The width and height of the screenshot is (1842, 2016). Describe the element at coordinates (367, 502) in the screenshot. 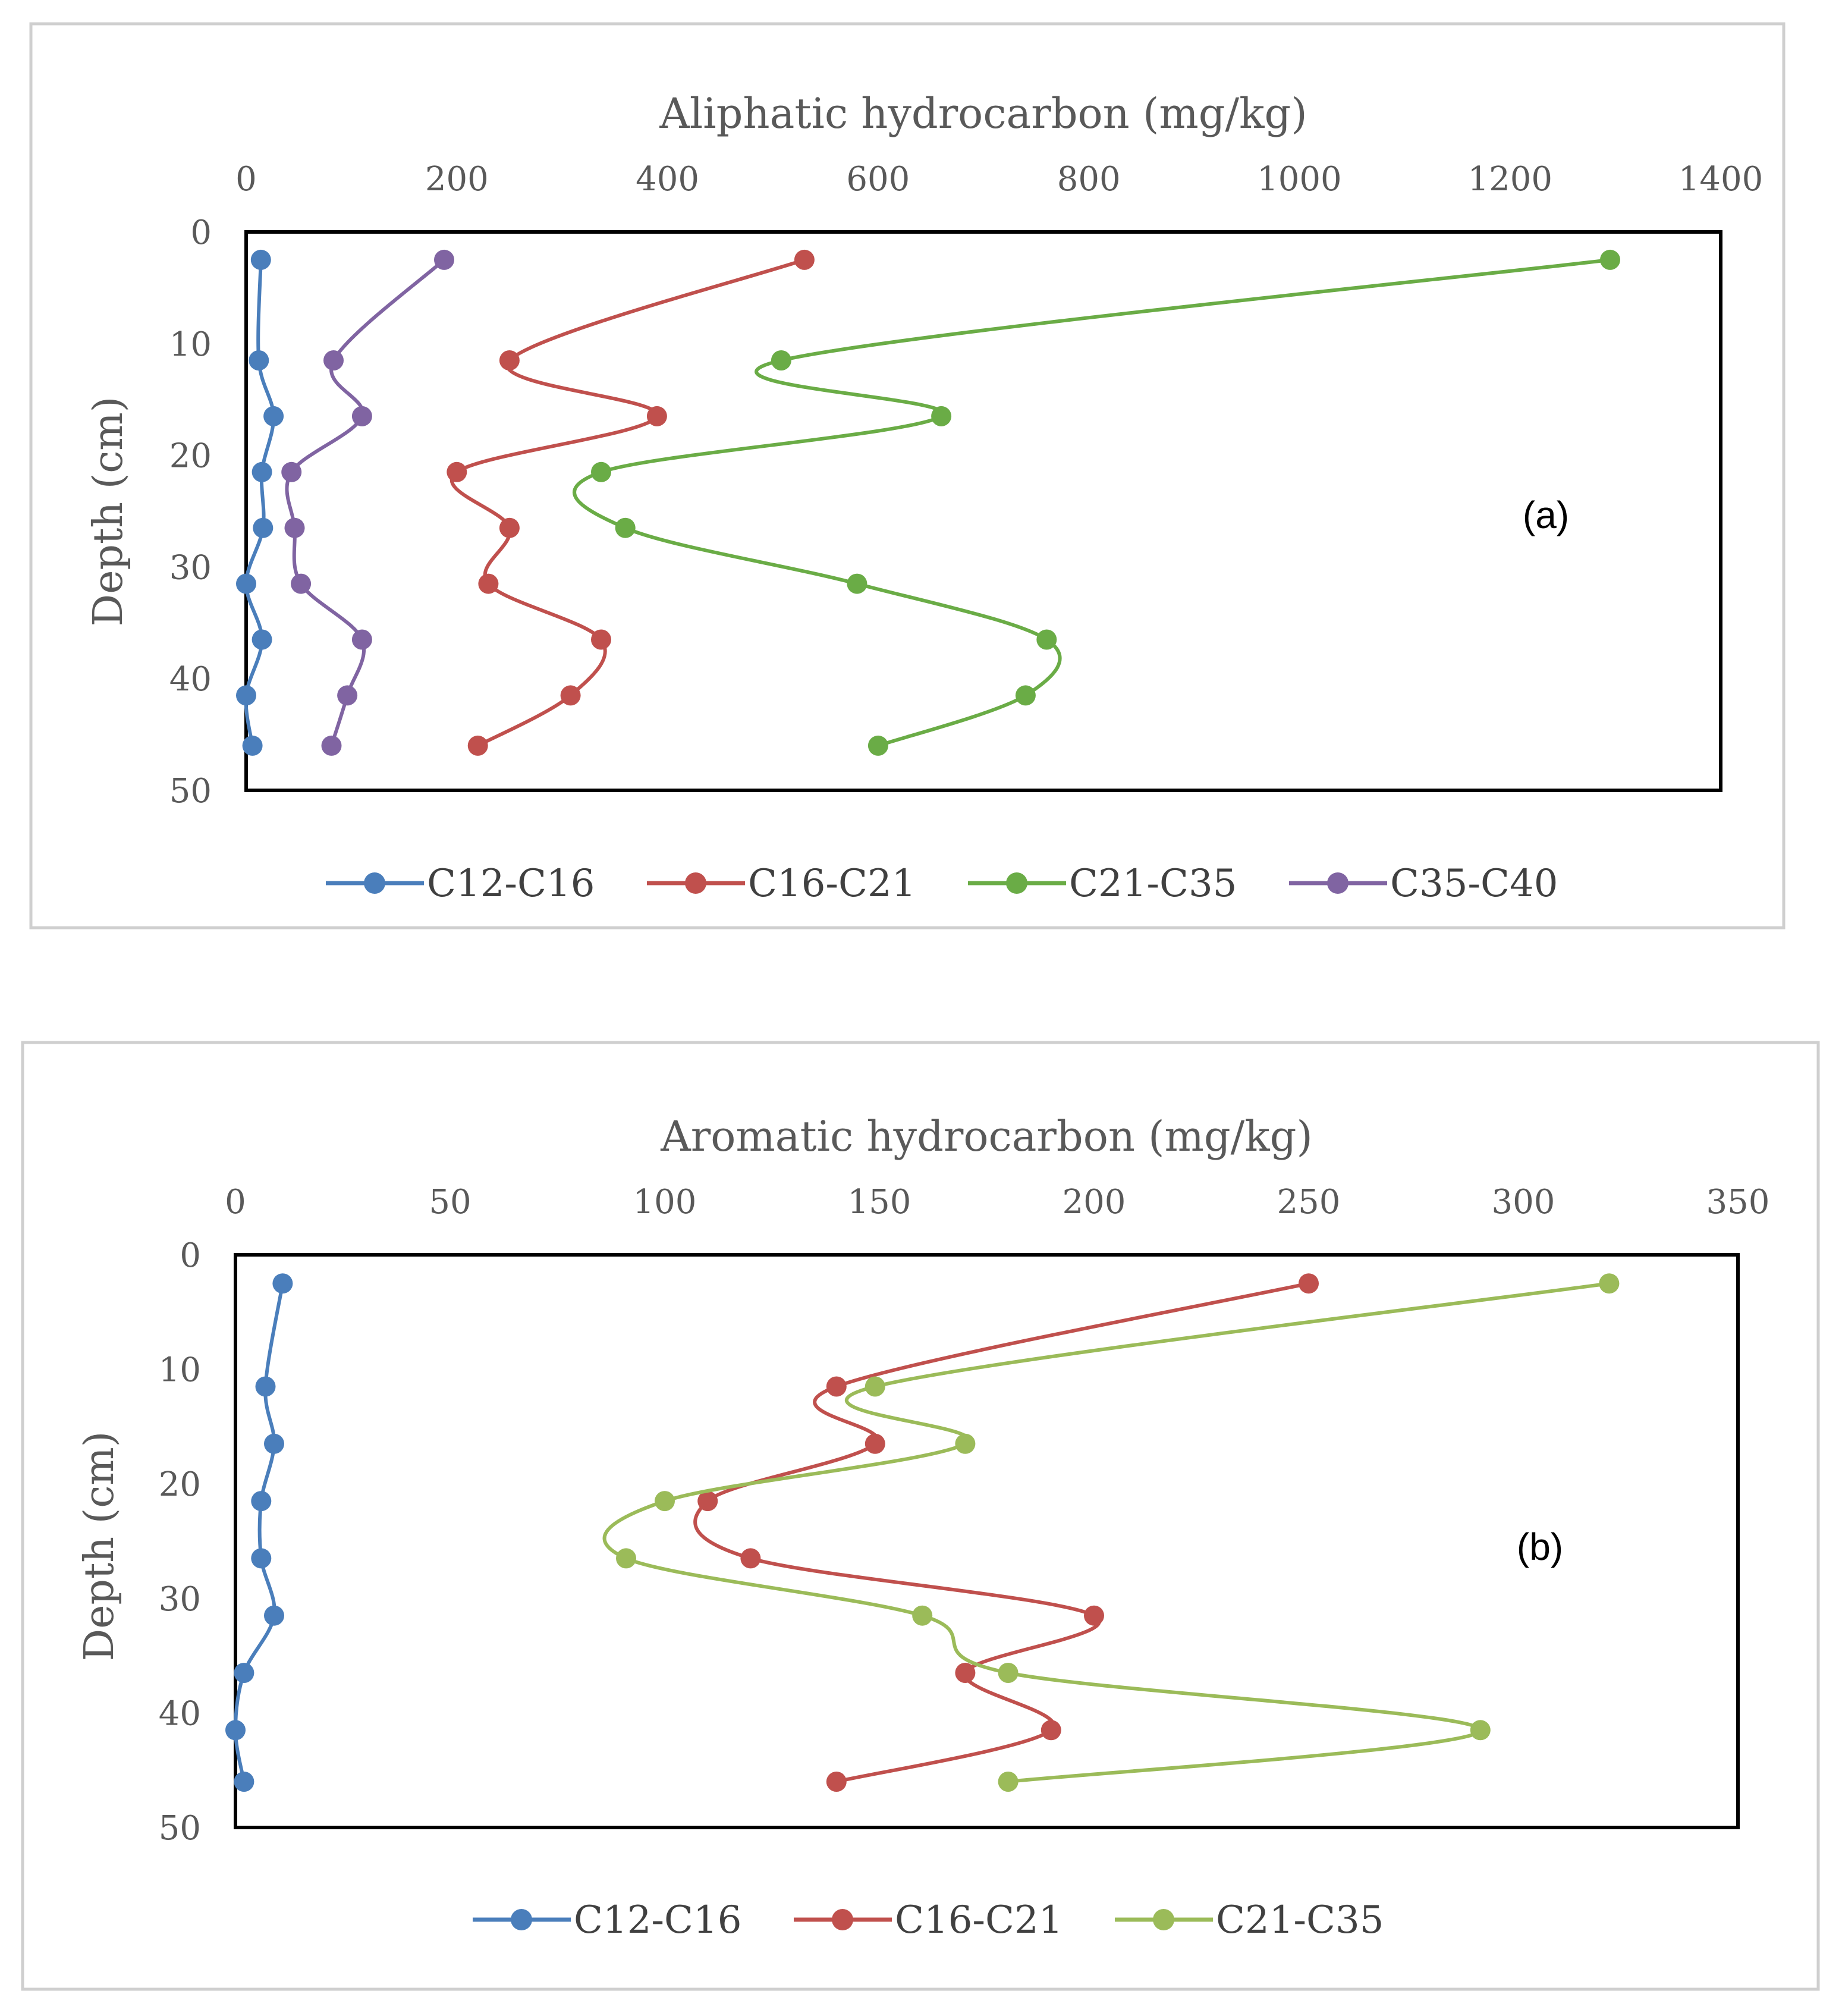

I see `series-c35-c40` at that location.